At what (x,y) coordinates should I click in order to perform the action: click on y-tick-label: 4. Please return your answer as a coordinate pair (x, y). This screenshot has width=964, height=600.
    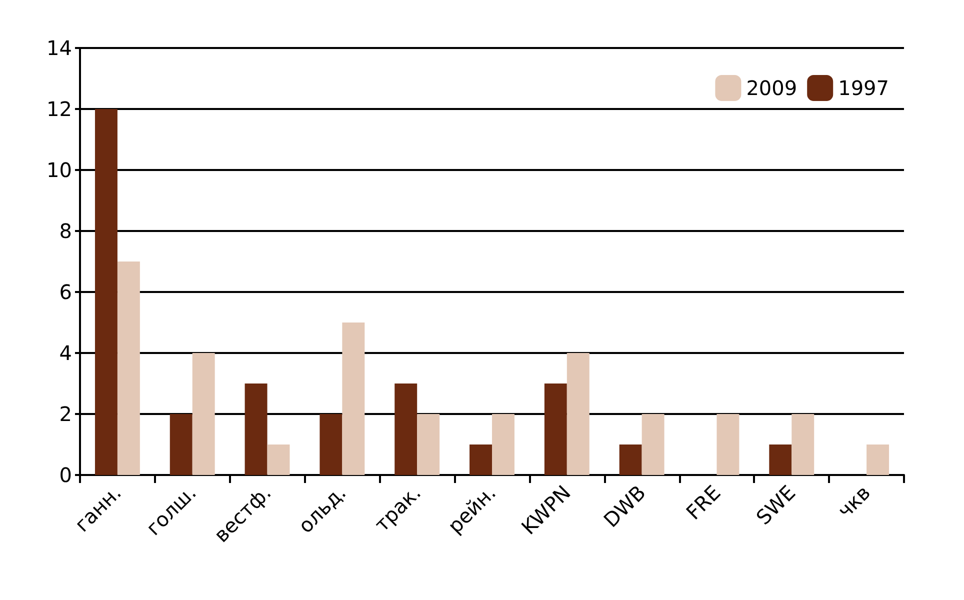
    Looking at the image, I should click on (65, 353).